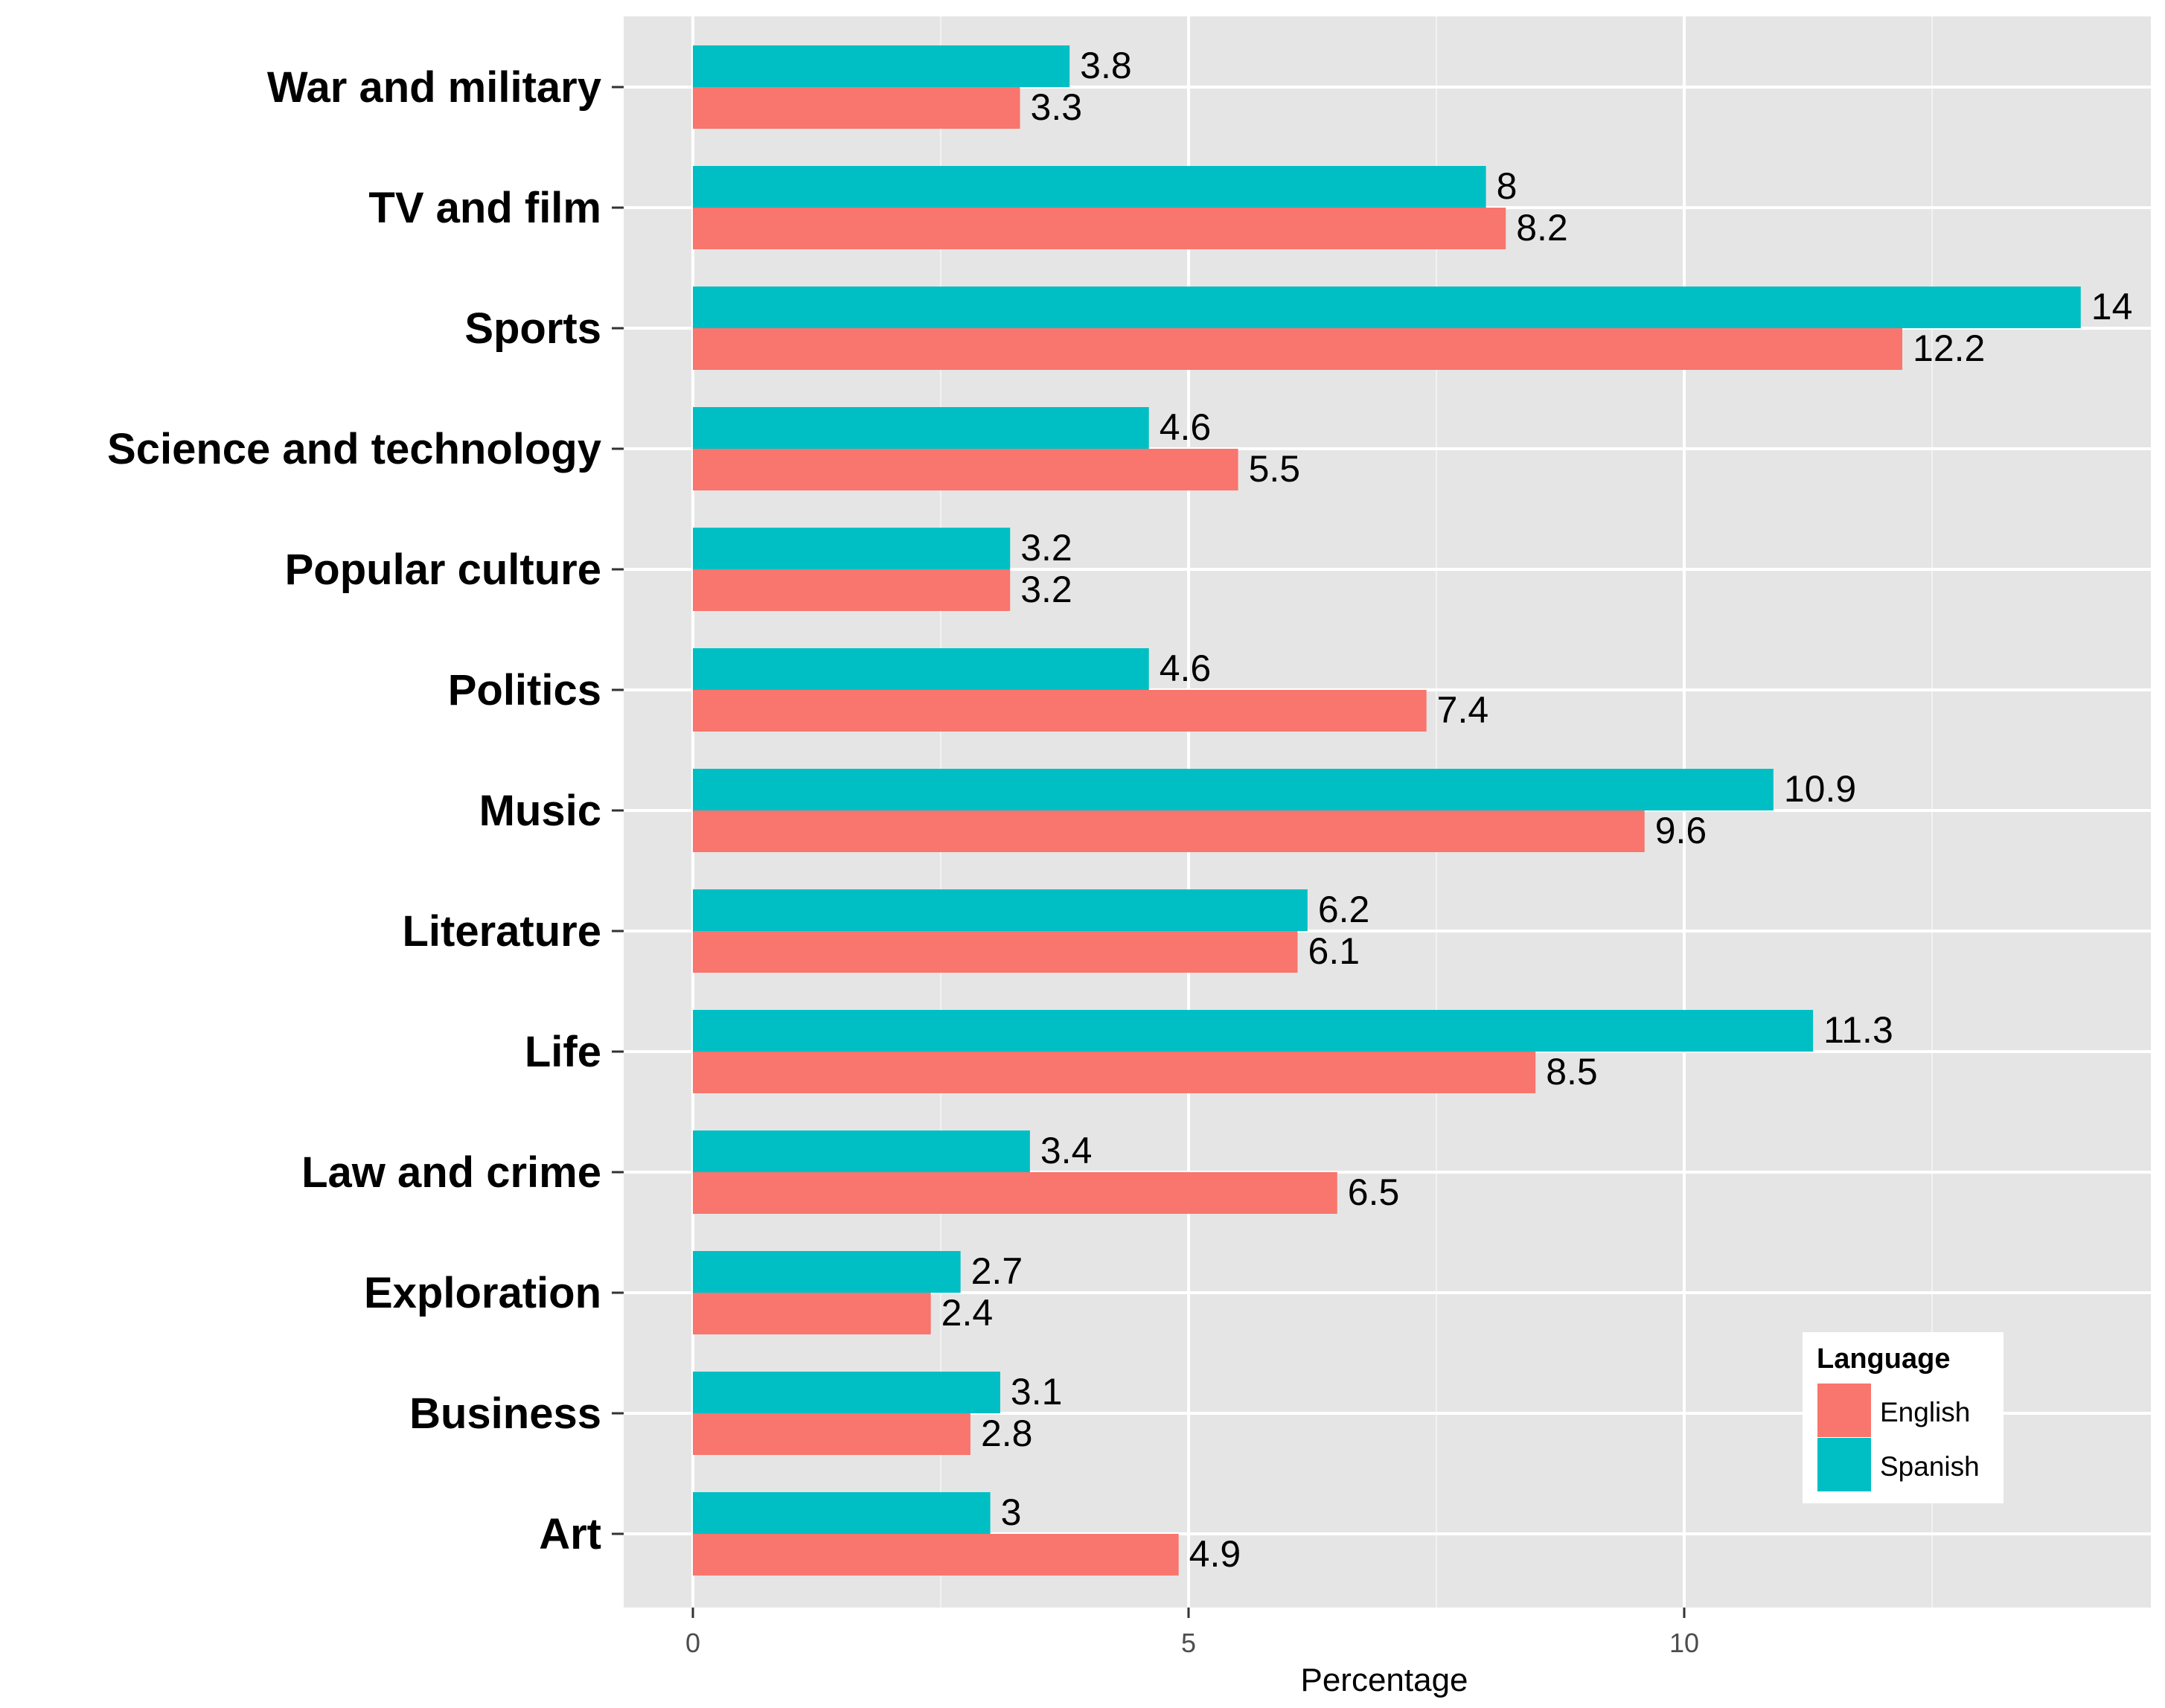 The width and height of the screenshot is (2165, 1708). Describe the element at coordinates (570, 1534) in the screenshot. I see `category-label: Art` at that location.